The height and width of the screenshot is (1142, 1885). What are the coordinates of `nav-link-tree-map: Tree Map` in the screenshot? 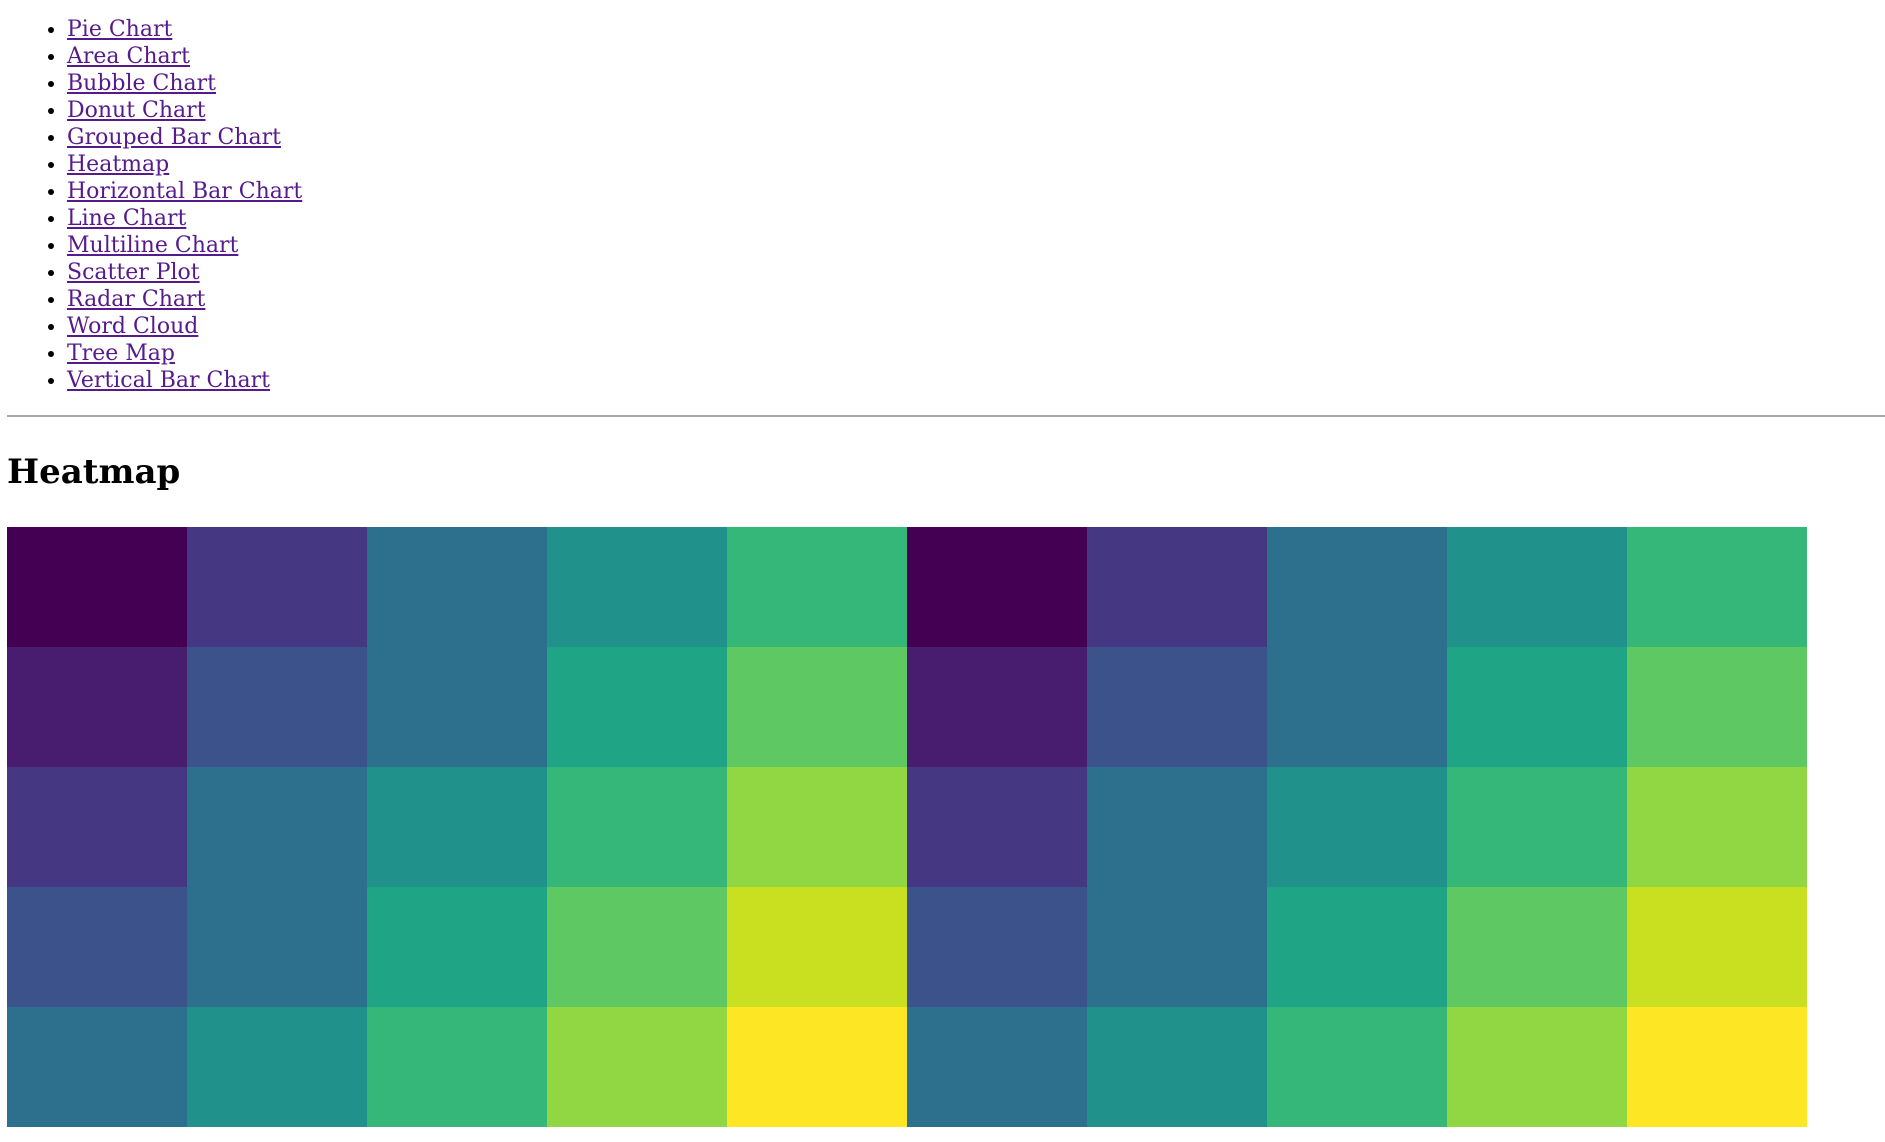 It's located at (121, 353).